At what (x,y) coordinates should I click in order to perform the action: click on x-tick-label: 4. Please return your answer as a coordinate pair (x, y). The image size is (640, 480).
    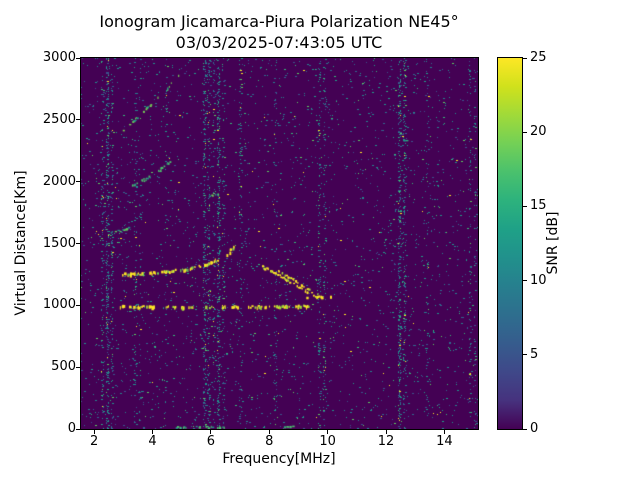
    Looking at the image, I should click on (152, 441).